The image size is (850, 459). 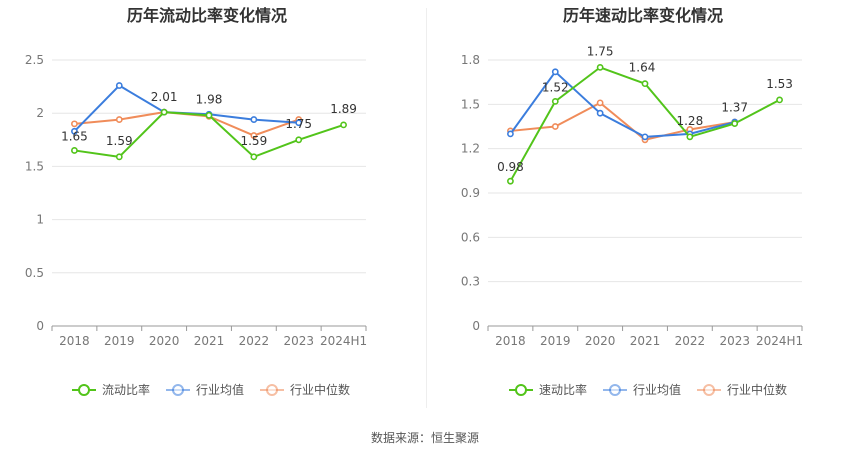 What do you see at coordinates (510, 167) in the screenshot?
I see `data-label: 0.98` at bounding box center [510, 167].